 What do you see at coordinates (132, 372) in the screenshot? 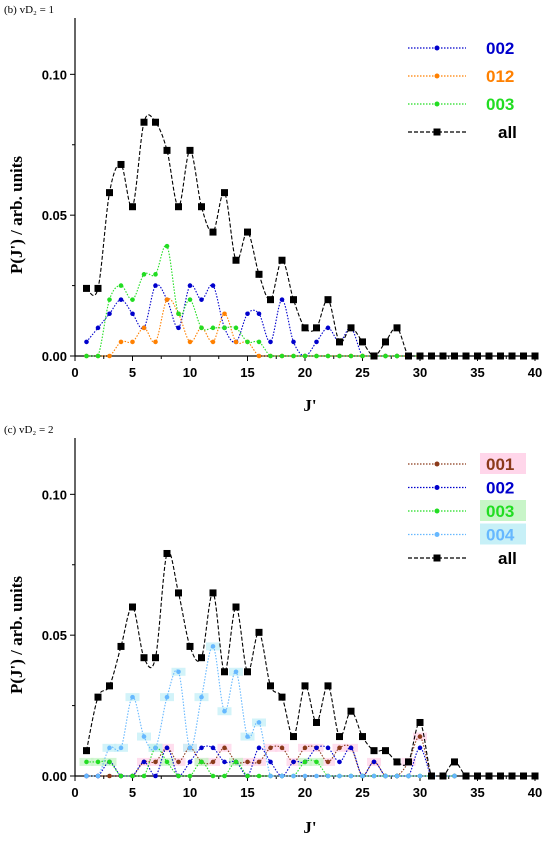
I see `x-tick-label: 5` at bounding box center [132, 372].